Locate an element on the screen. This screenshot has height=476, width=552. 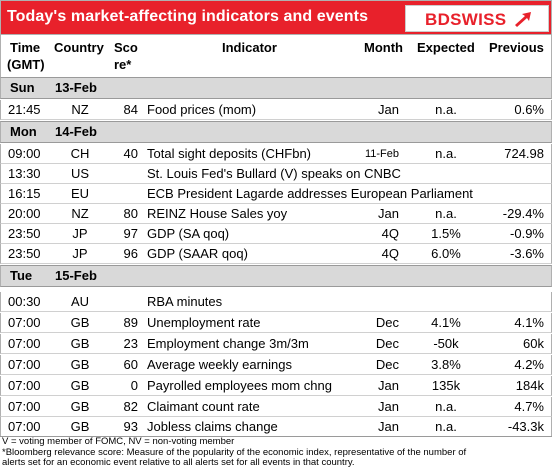
cell-previous: 4.7% is located at coordinates (529, 406).